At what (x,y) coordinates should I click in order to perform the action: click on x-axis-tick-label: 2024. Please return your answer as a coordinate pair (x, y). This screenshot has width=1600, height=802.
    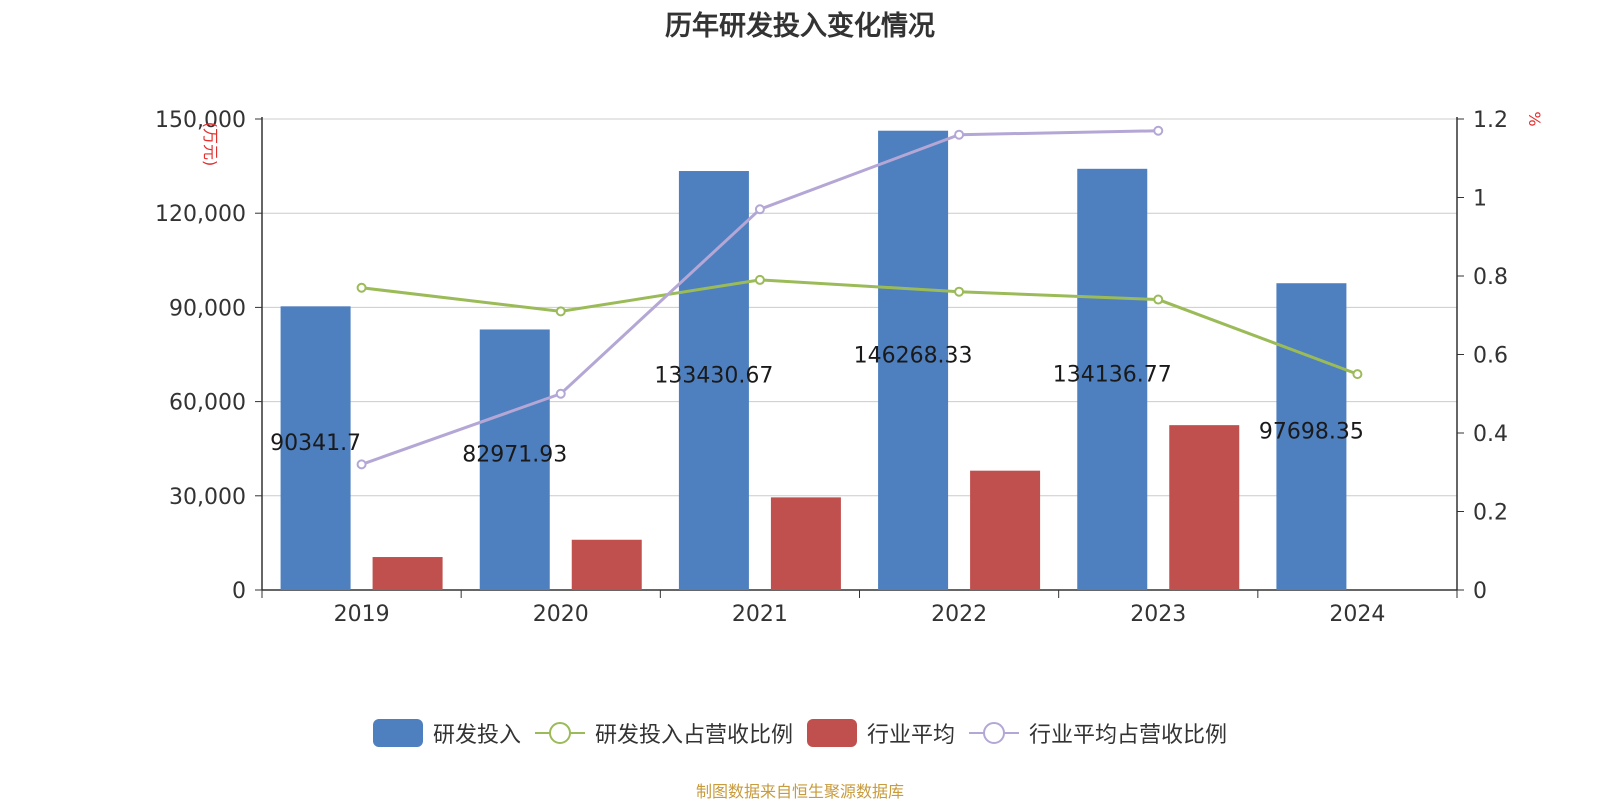
    Looking at the image, I should click on (1357, 614).